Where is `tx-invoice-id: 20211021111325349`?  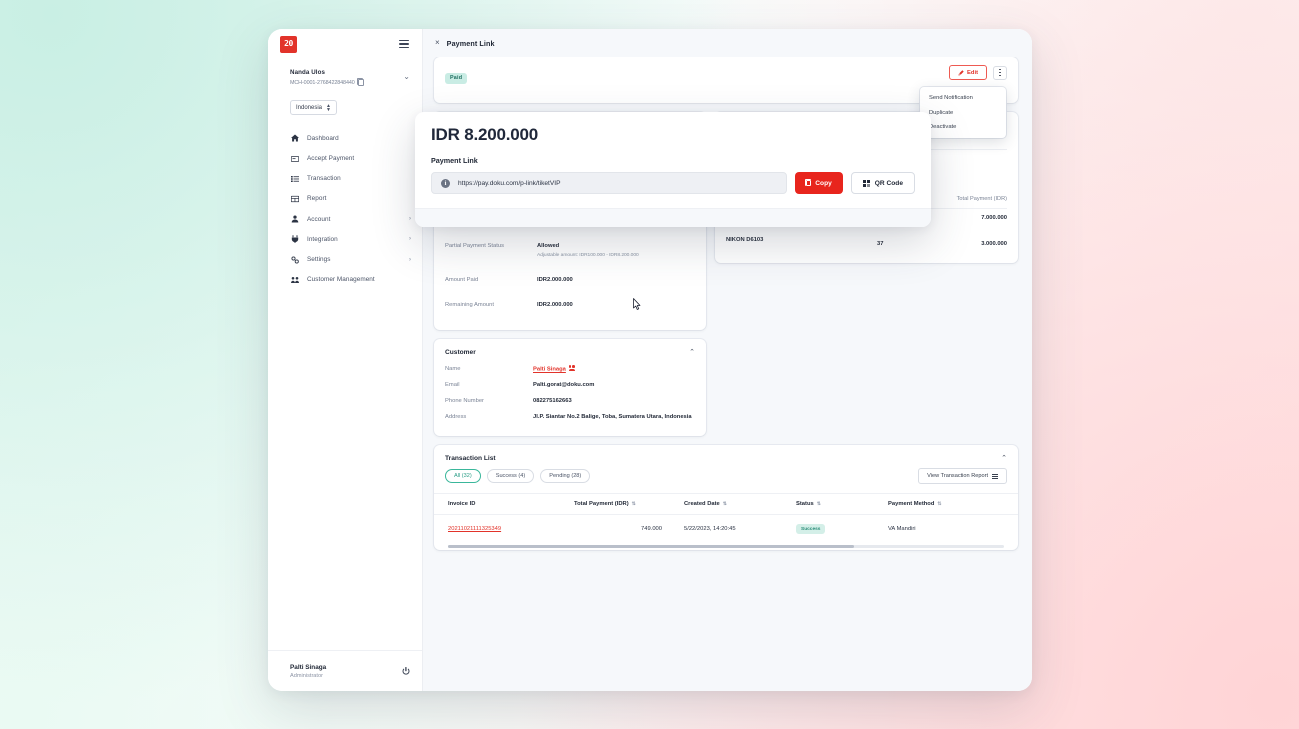 tx-invoice-id: 20211021111325349 is located at coordinates (504, 529).